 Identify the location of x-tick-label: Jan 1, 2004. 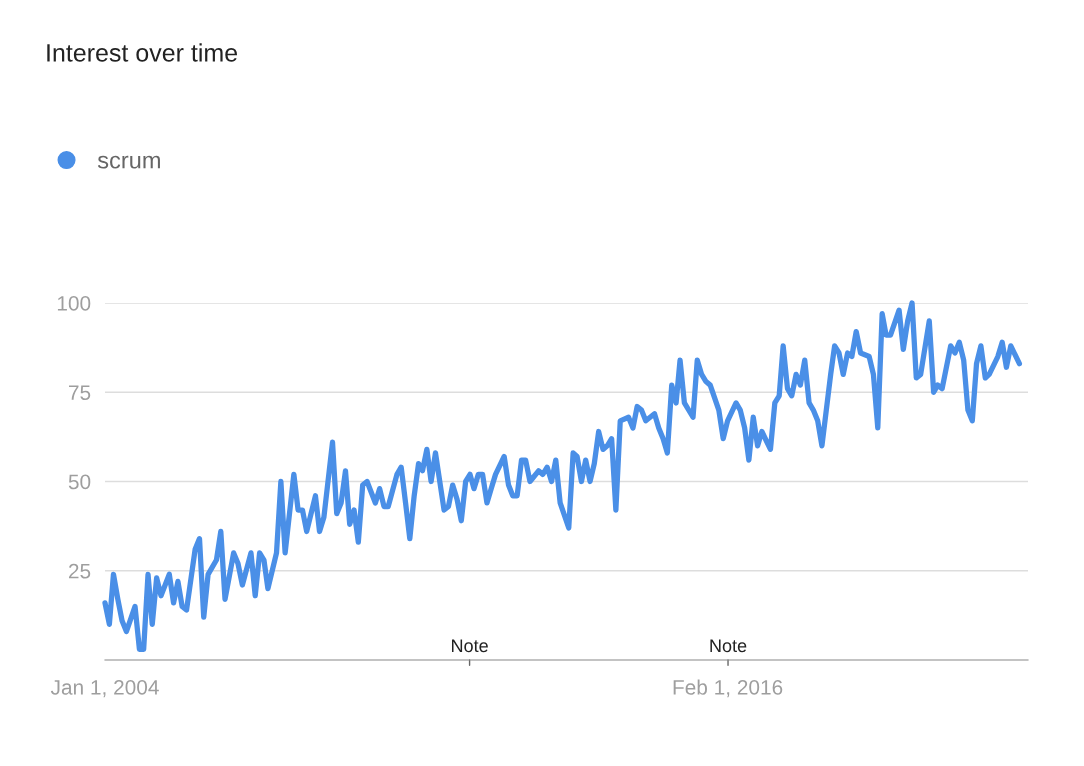
(104, 688).